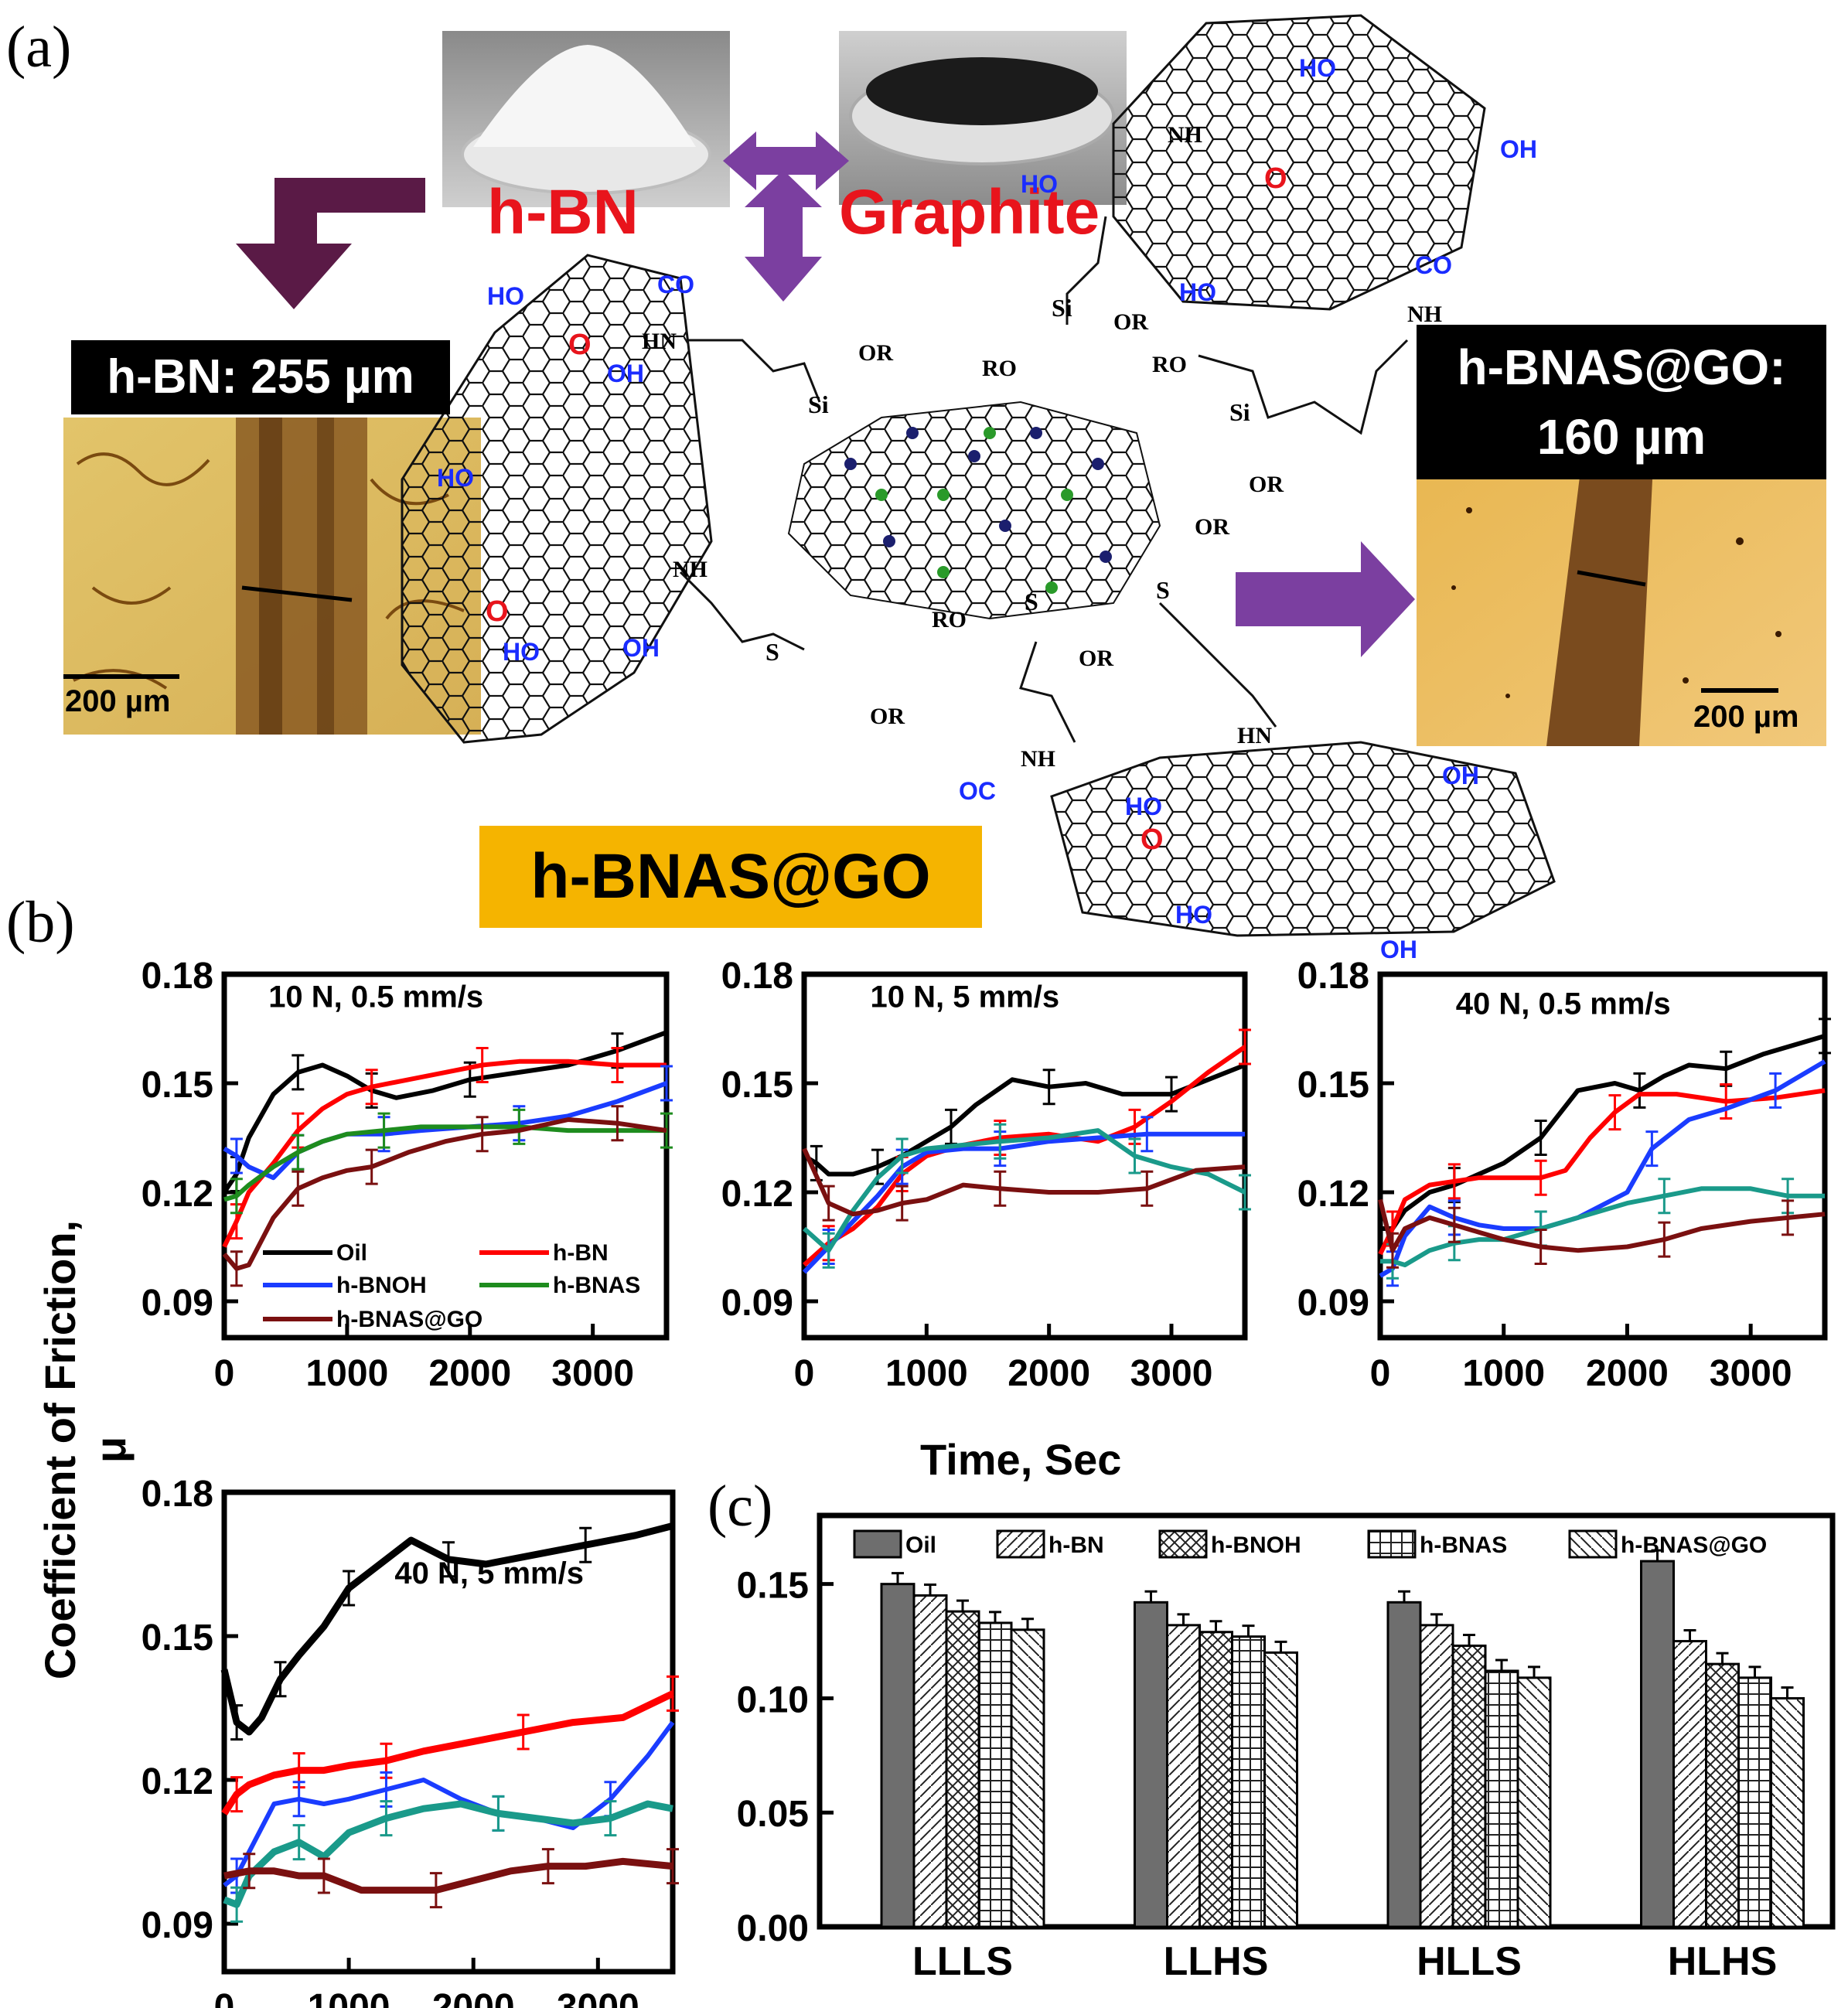  I want to click on series-line-h-BNAS@GO, so click(448, 1876).